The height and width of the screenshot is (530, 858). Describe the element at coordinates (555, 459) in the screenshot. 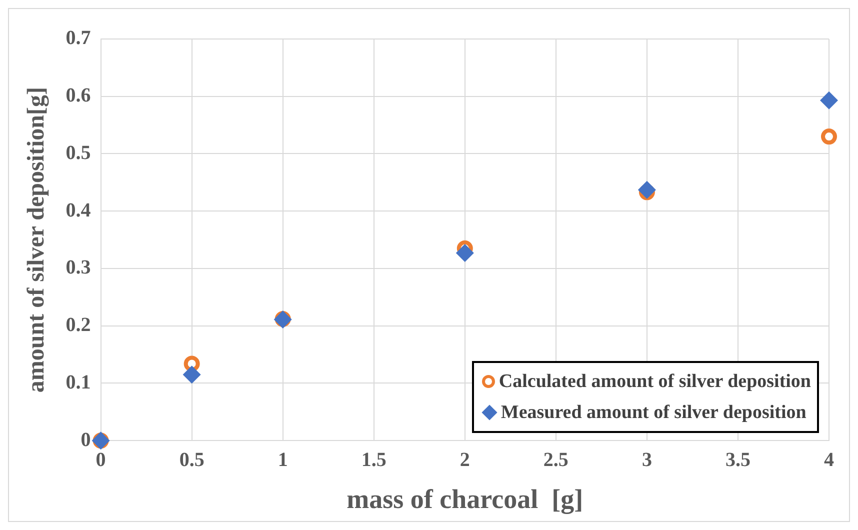

I see `x-tick-label: 2.5` at that location.